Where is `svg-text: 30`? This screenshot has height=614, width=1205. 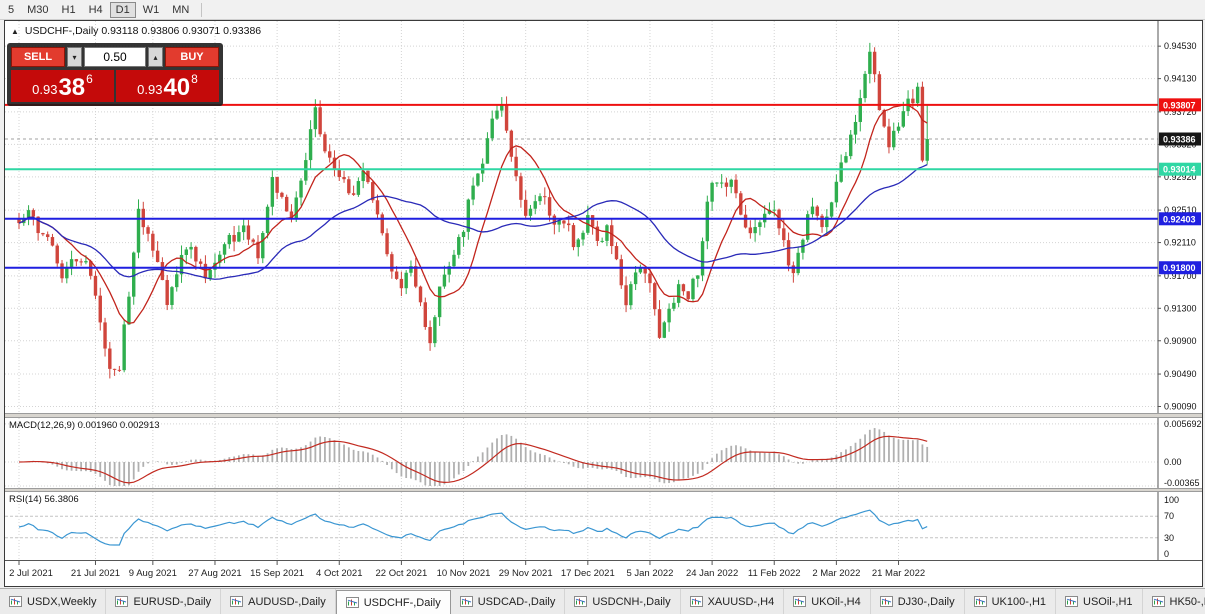 svg-text: 30 is located at coordinates (1169, 538).